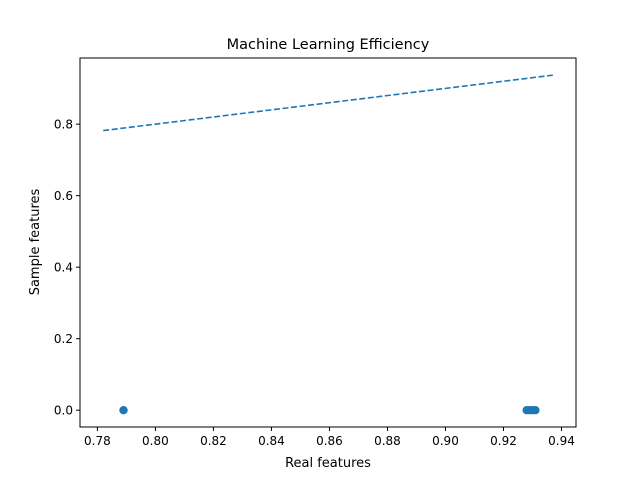 This screenshot has width=640, height=480. I want to click on x-tick-label: 0.86, so click(329, 441).